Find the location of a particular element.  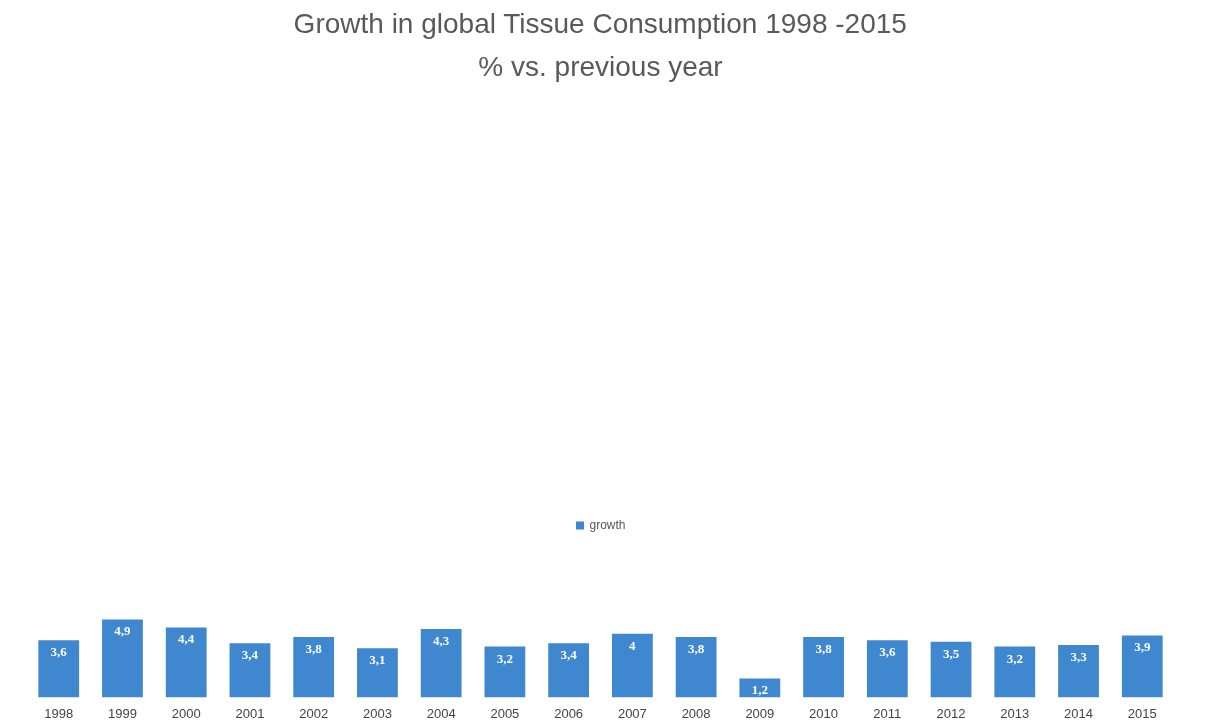

x-tick-label: 1999 is located at coordinates (122, 713).